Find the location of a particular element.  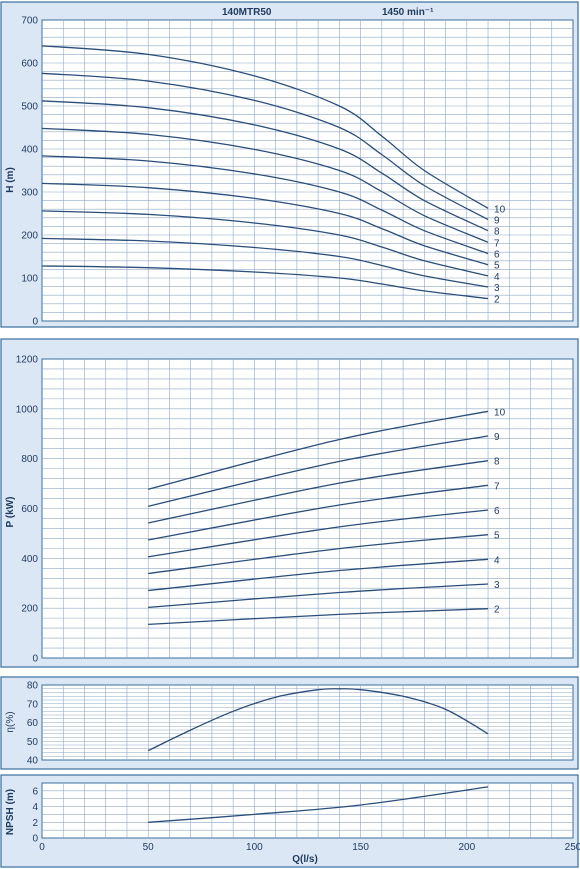

efficiency-y-tick-label: 60 is located at coordinates (33, 723).